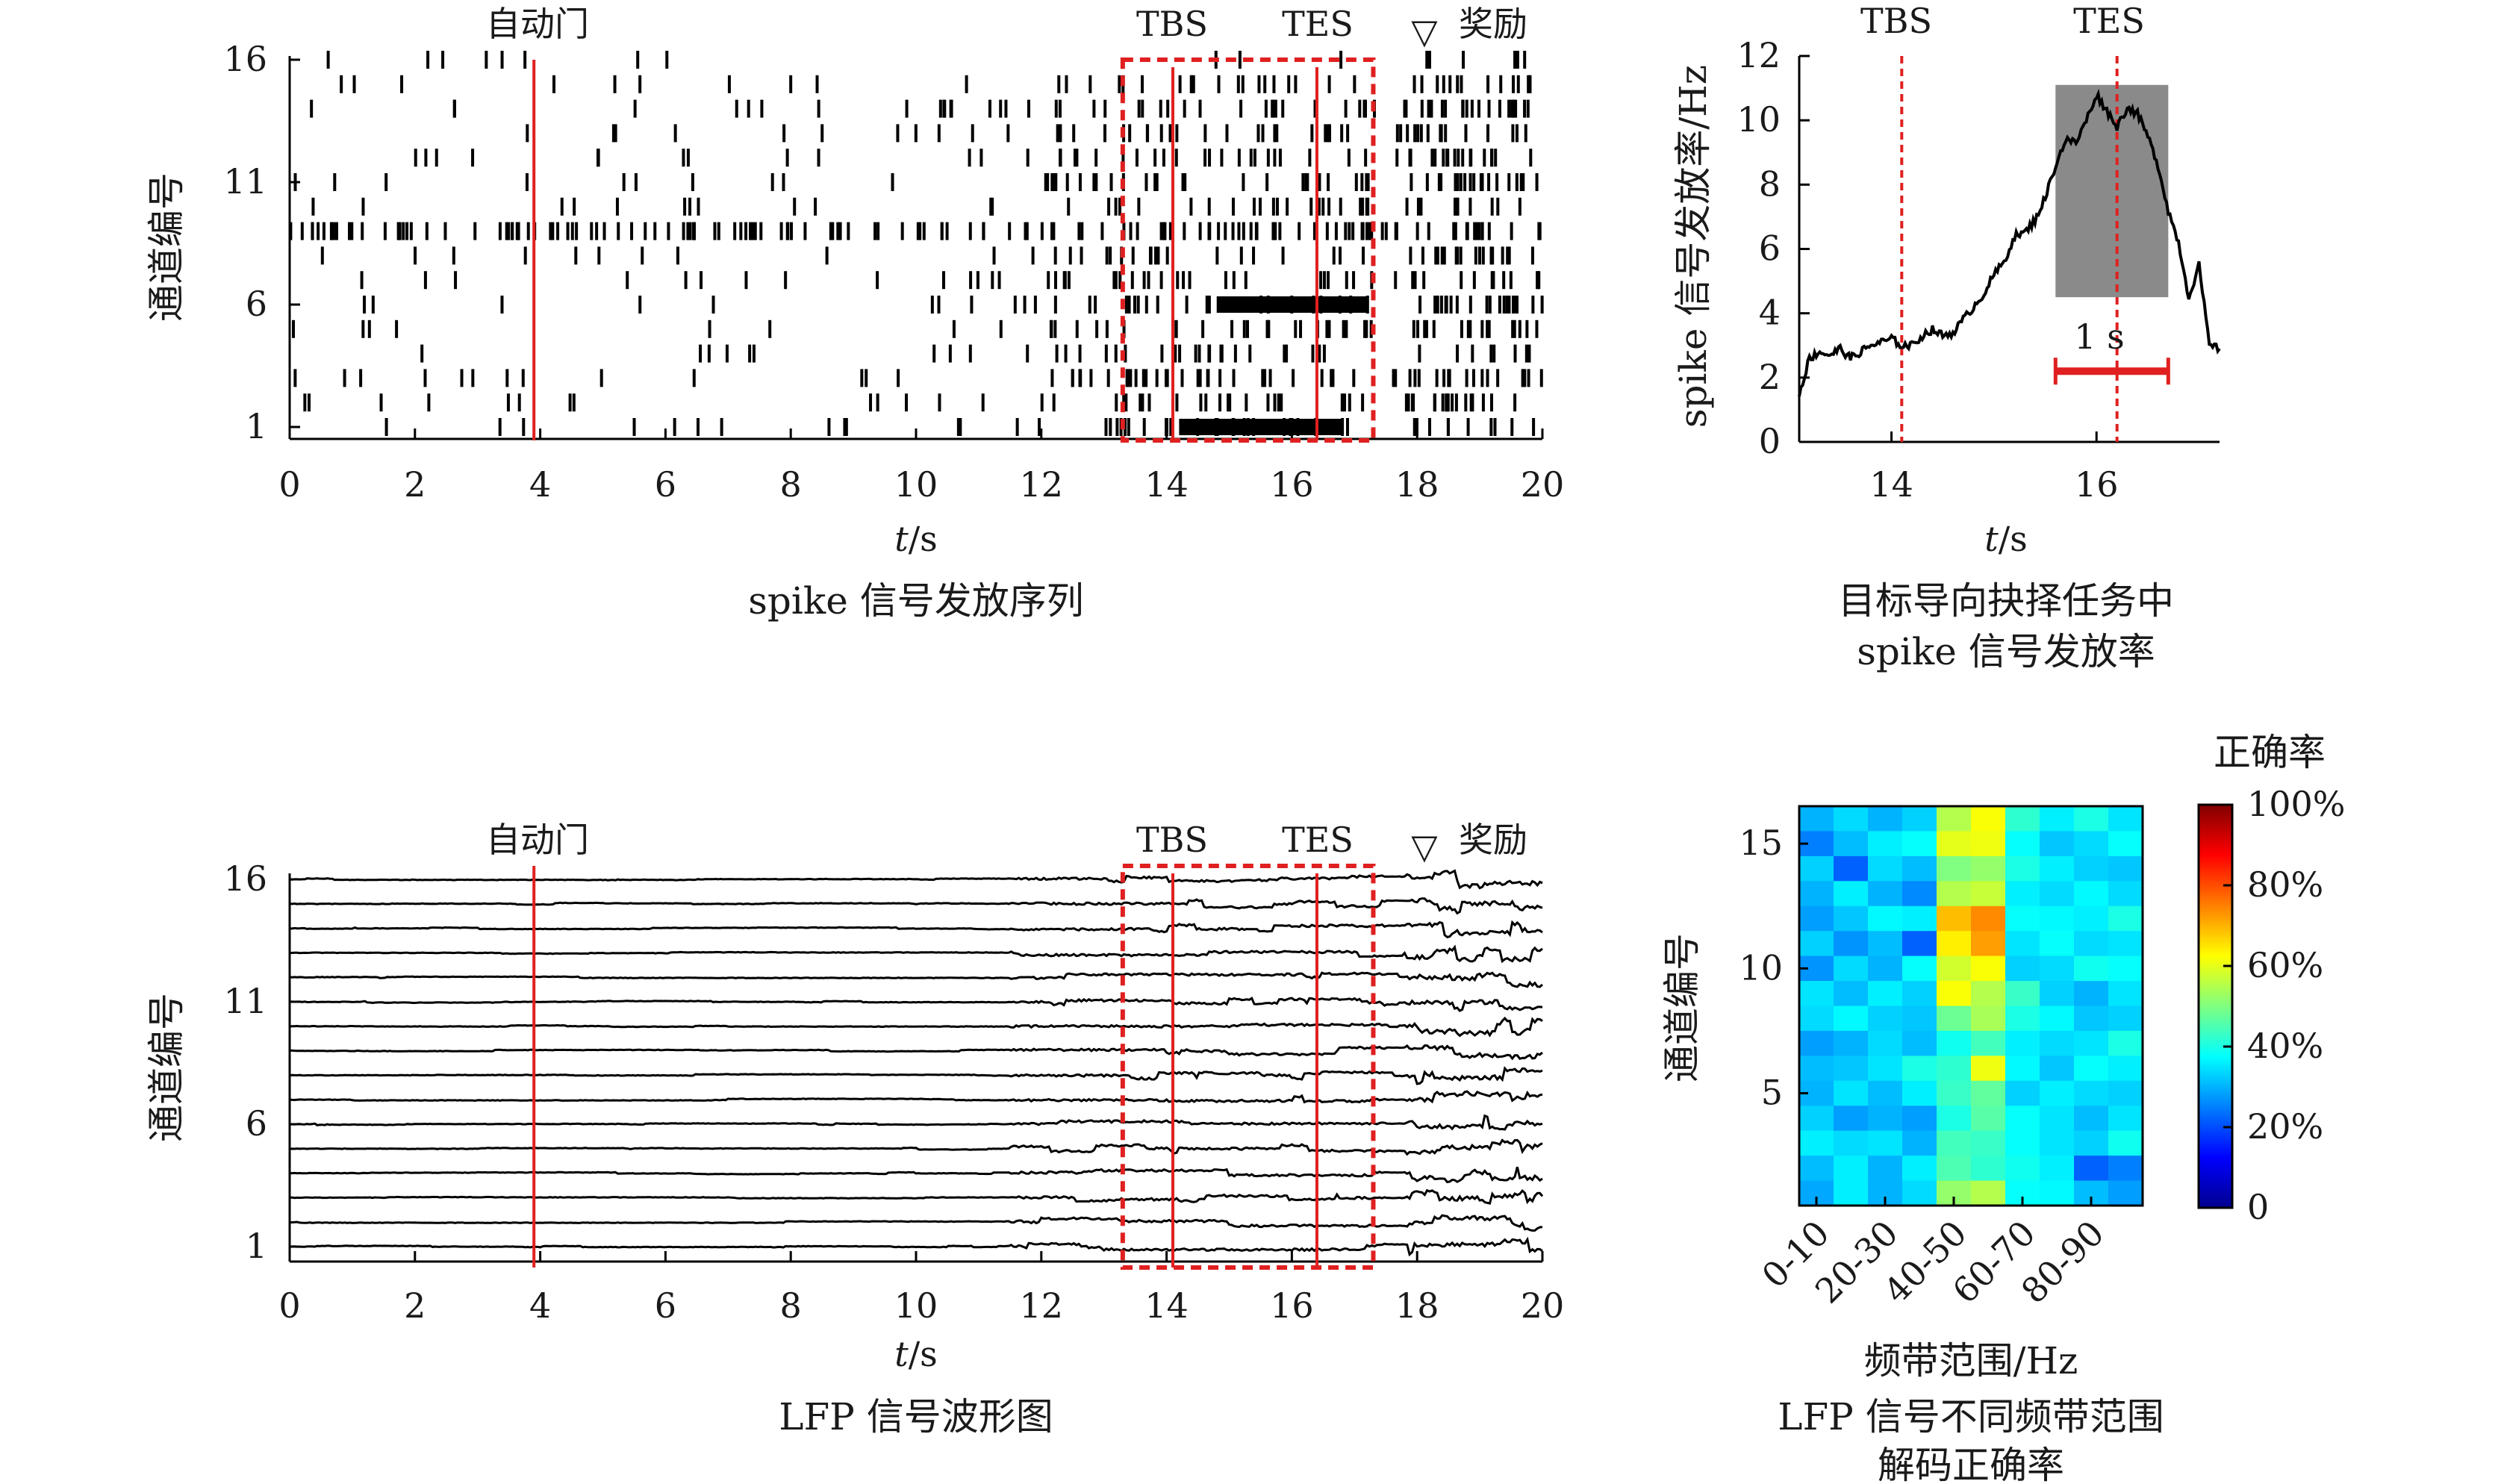  I want to click on raster-door-label: 自动门, so click(537, 24).